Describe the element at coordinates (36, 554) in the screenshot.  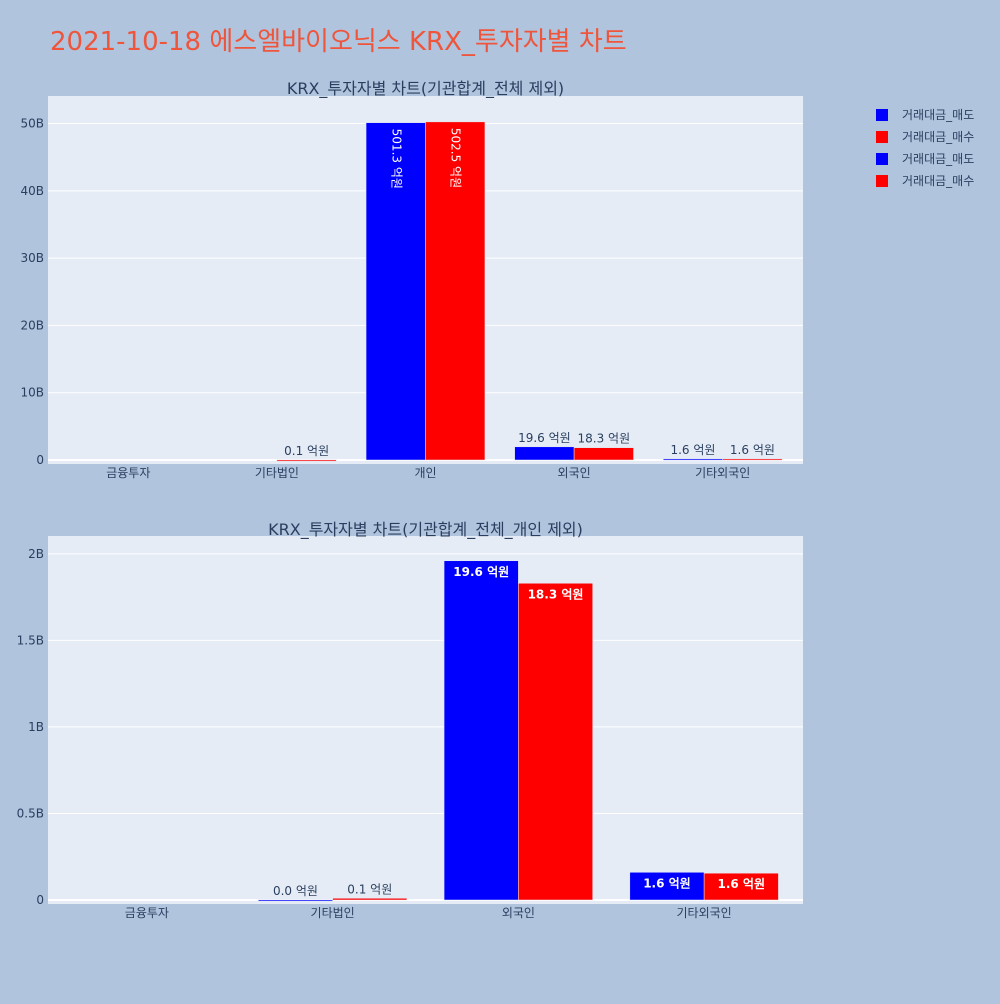
I see `y-tick-label: 2B` at that location.